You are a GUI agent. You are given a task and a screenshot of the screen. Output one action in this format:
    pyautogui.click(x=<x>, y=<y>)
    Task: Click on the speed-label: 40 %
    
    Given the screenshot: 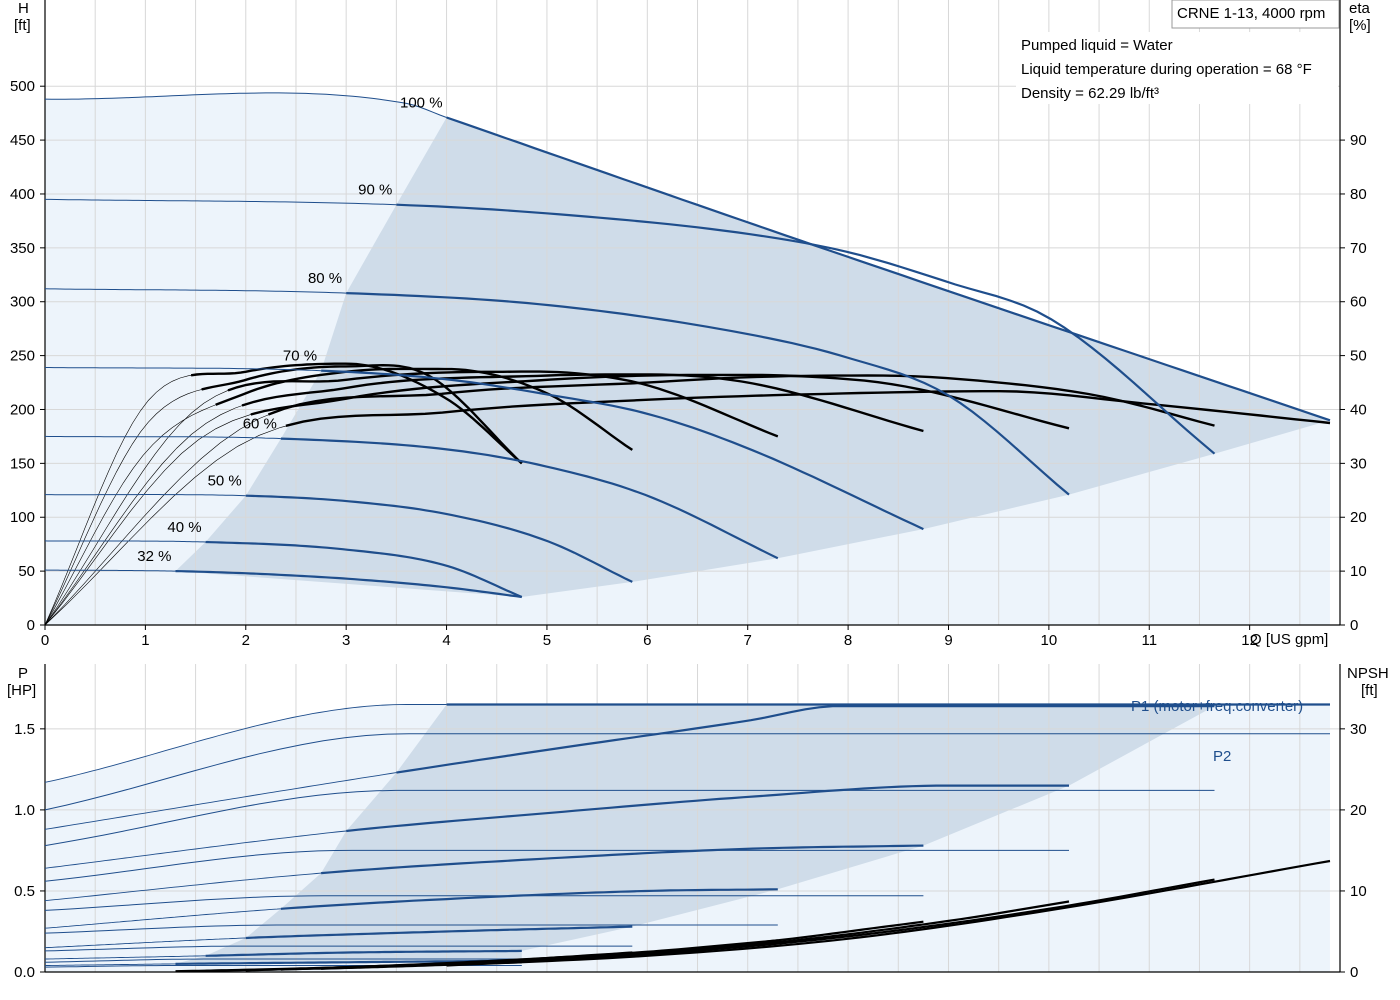 What is the action you would take?
    pyautogui.click(x=184, y=527)
    